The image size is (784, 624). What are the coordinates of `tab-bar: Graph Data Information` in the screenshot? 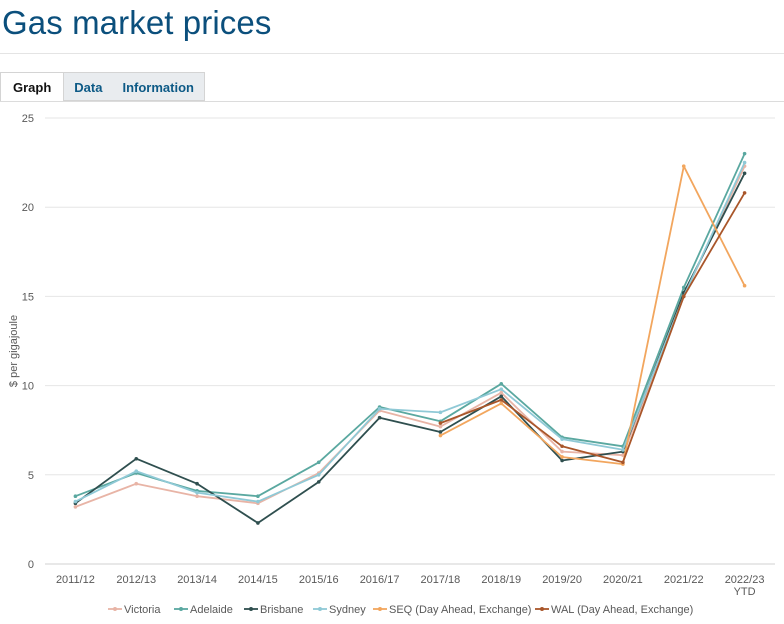 It's located at (102, 87).